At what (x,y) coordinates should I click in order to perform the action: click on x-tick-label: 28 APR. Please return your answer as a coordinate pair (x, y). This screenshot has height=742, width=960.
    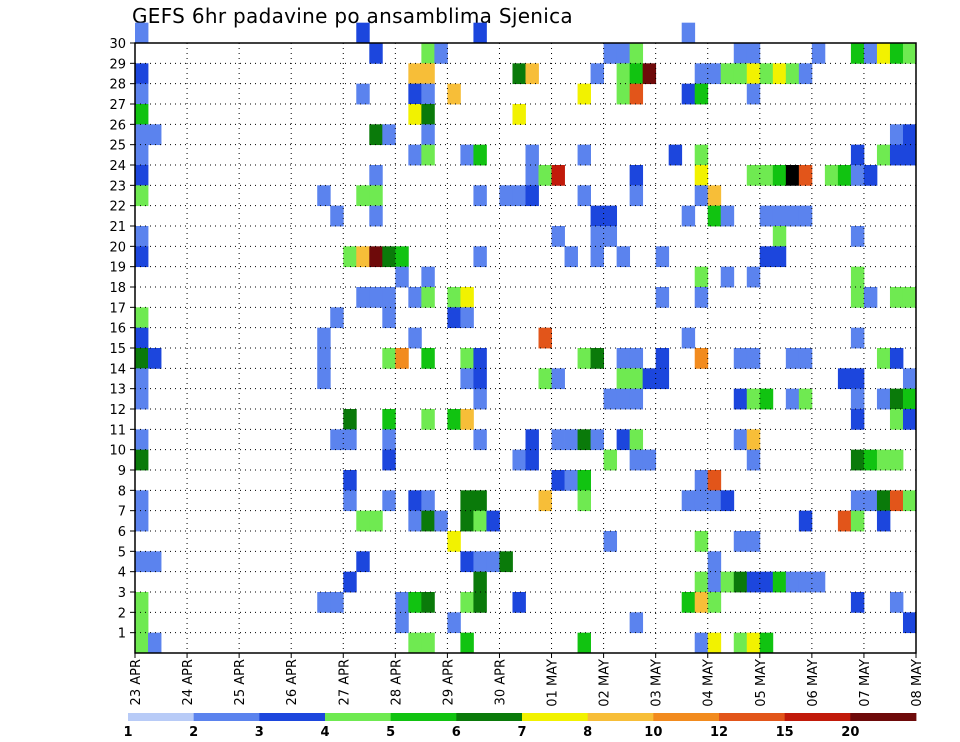
    Looking at the image, I should click on (396, 682).